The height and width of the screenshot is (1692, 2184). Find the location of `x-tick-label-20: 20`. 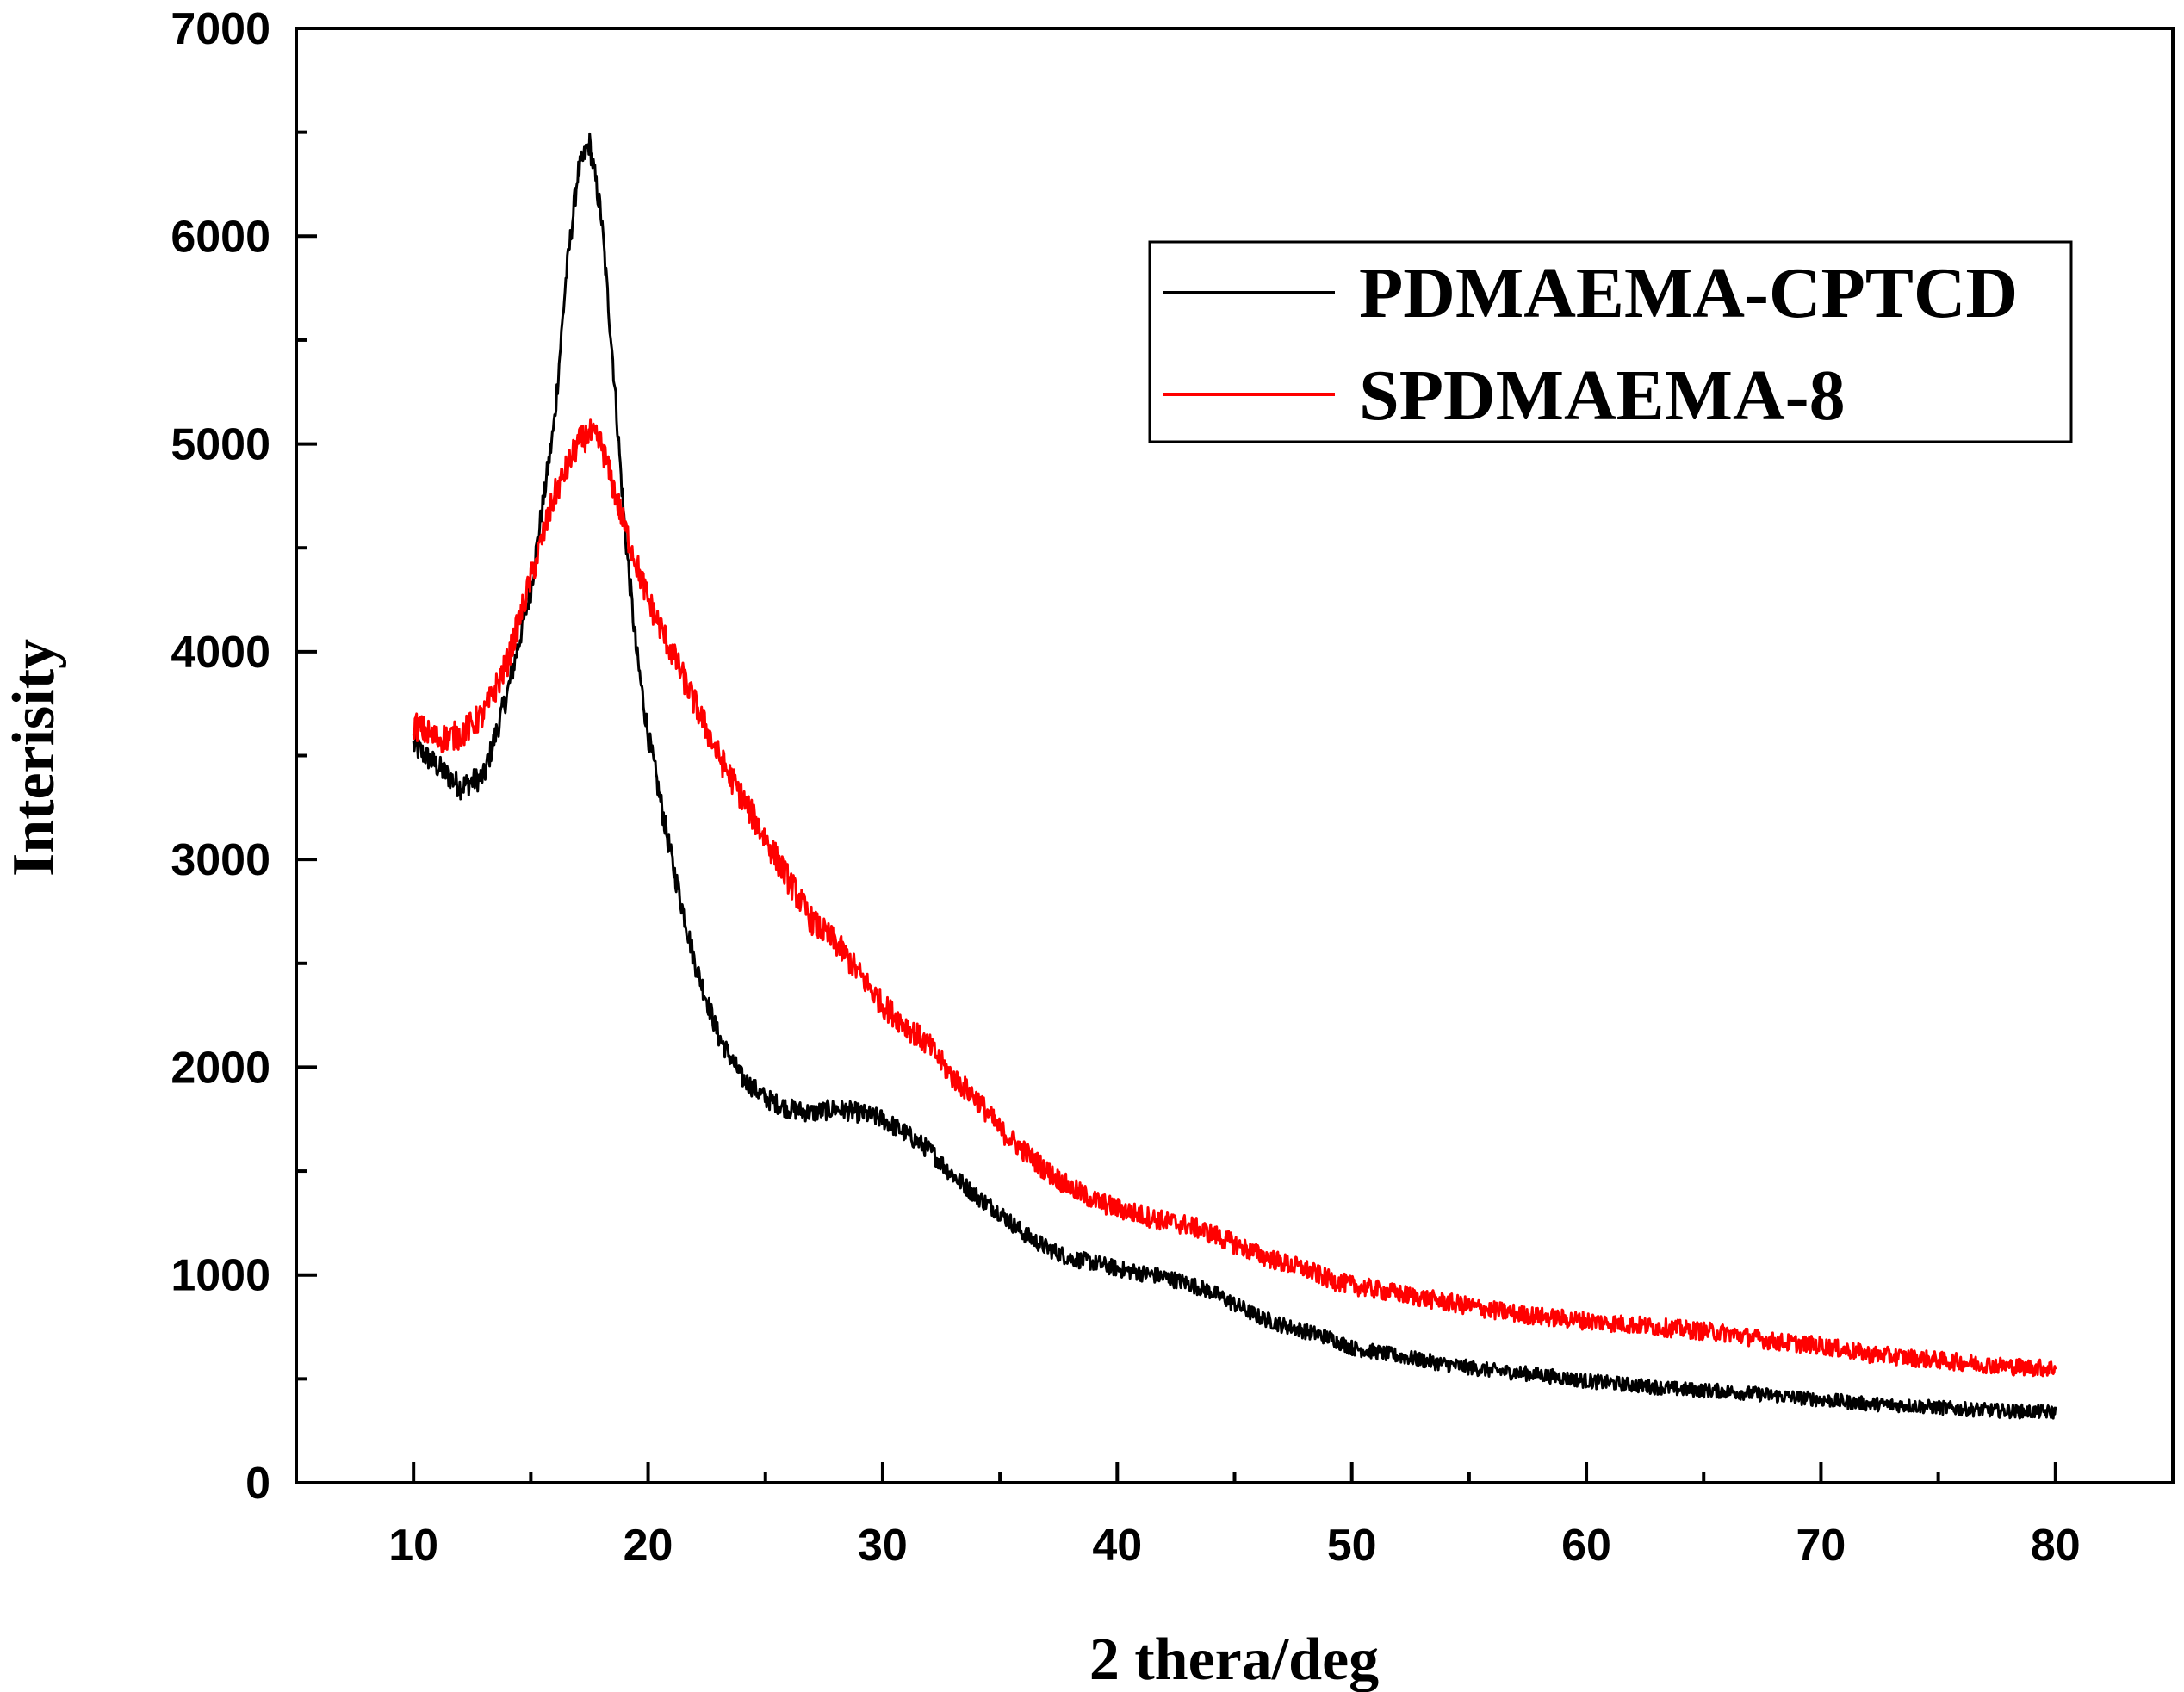

x-tick-label-20: 20 is located at coordinates (648, 1546).